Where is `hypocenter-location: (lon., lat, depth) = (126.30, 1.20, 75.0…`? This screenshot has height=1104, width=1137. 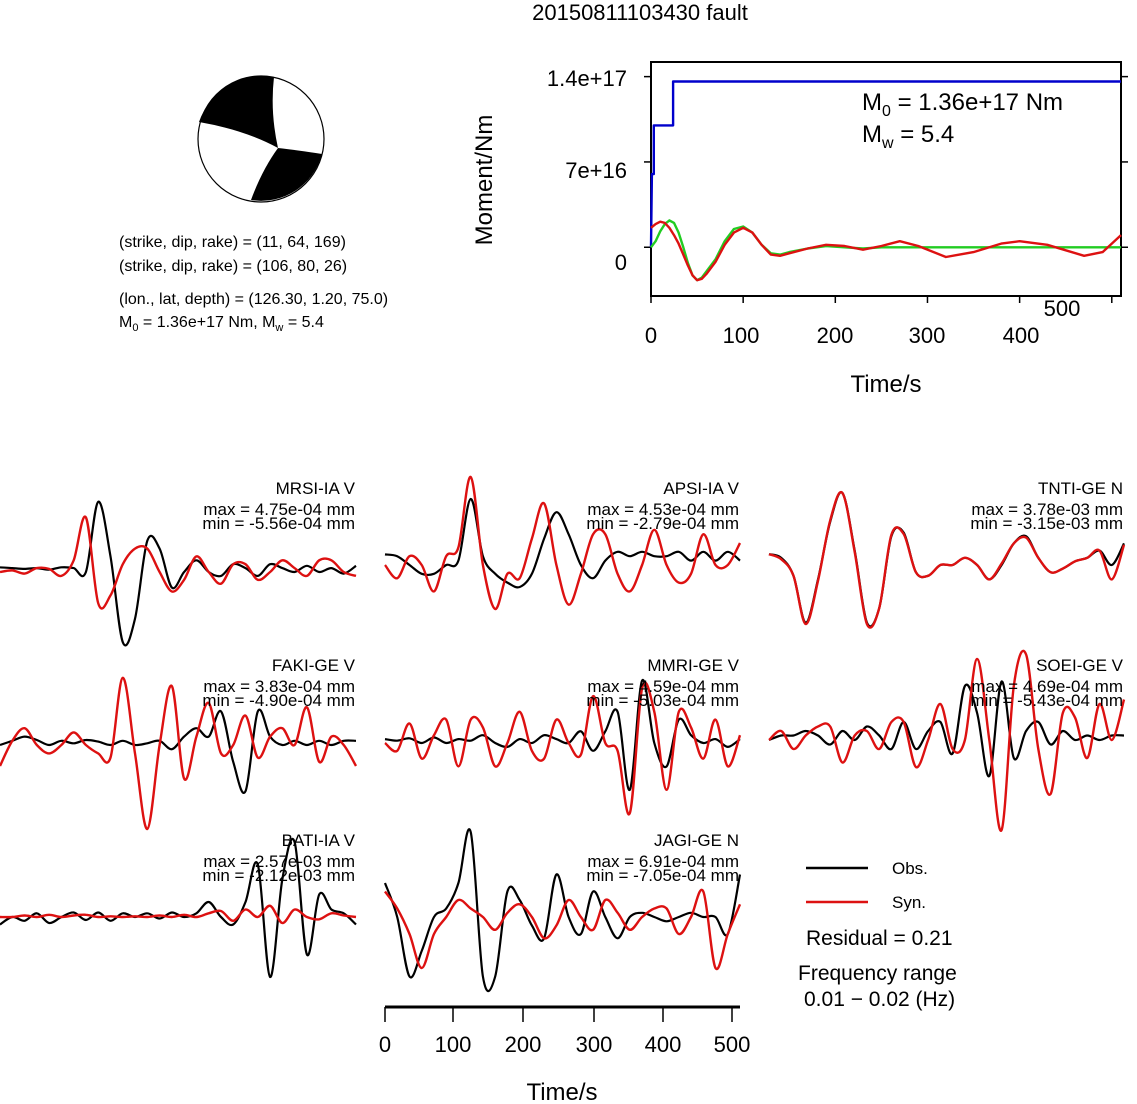
hypocenter-location: (lon., lat, depth) = (126.30, 1.20, 75.0… is located at coordinates (253, 299).